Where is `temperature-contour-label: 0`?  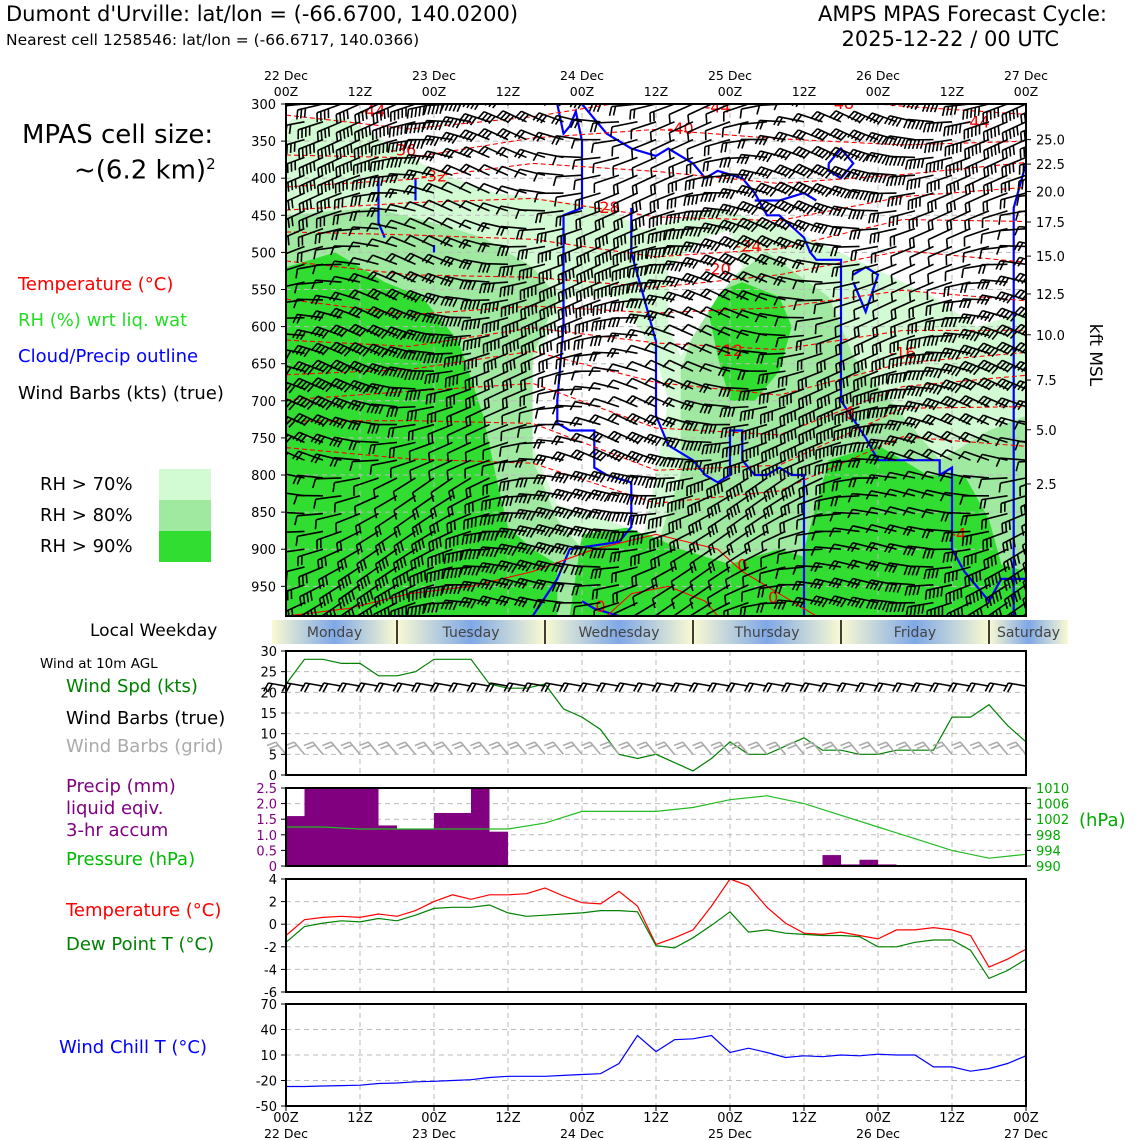
temperature-contour-label: 0 is located at coordinates (742, 565).